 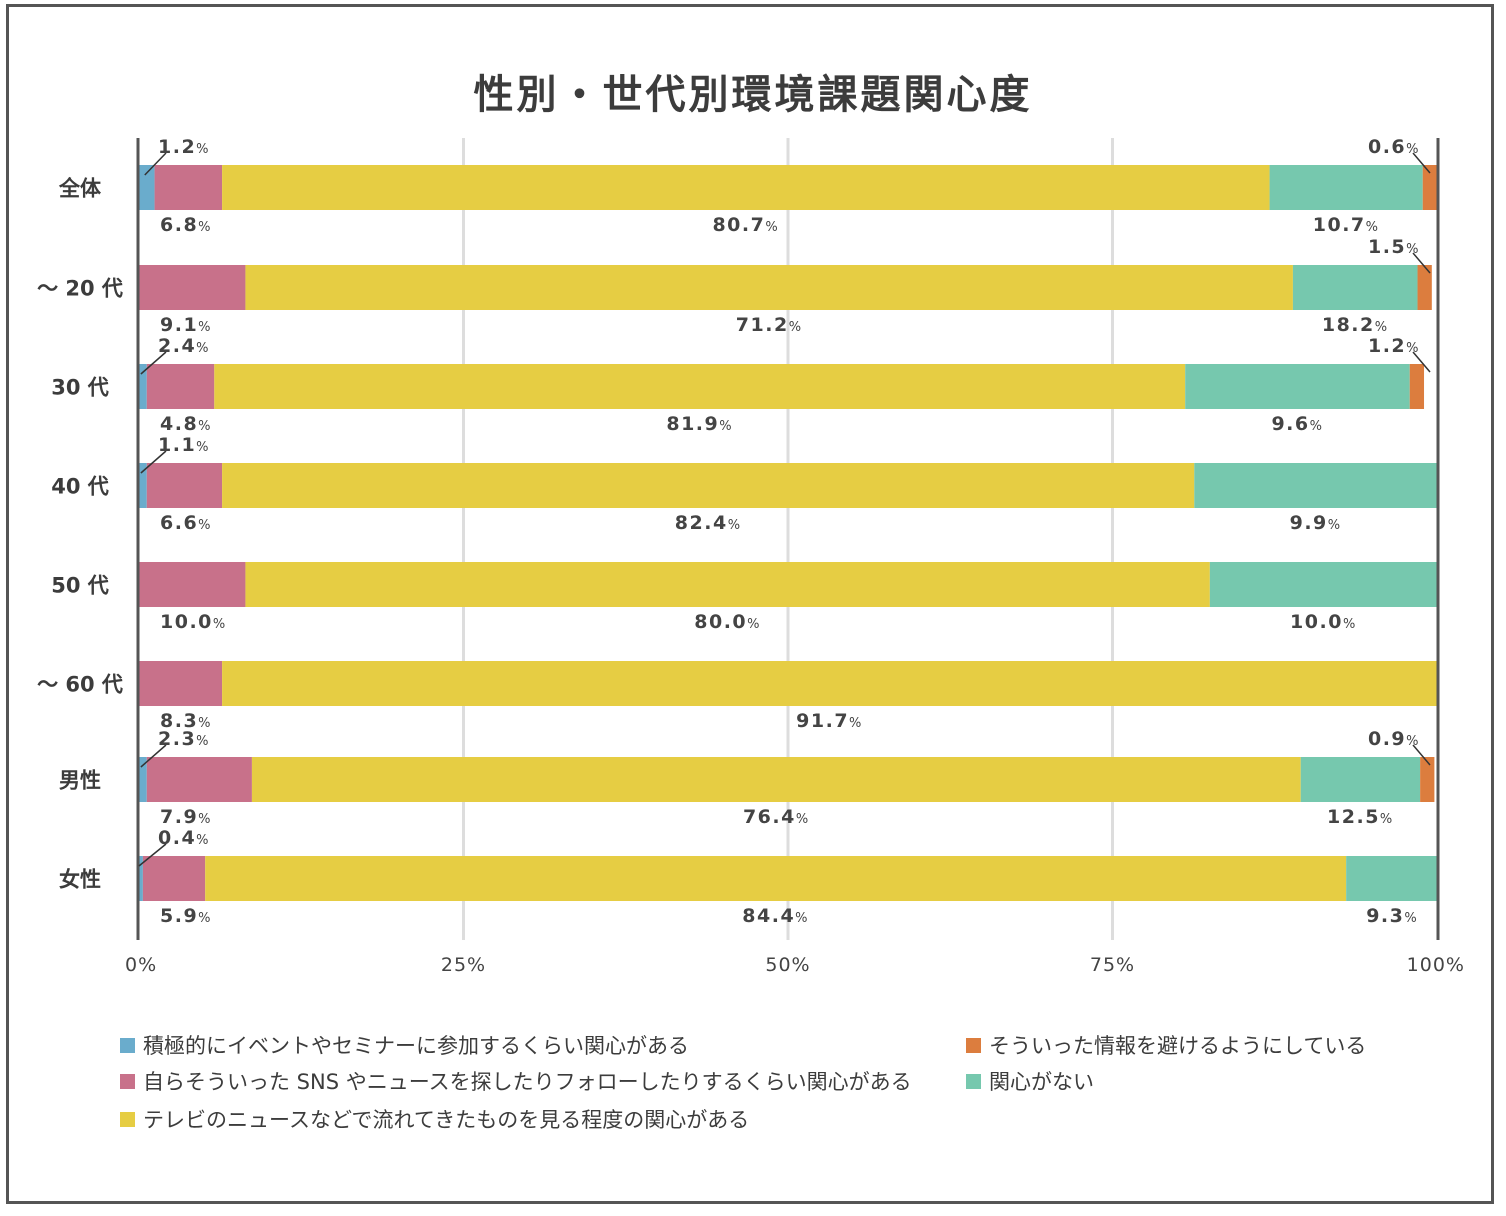 I want to click on x-tick-label: 25%, so click(x=463, y=965).